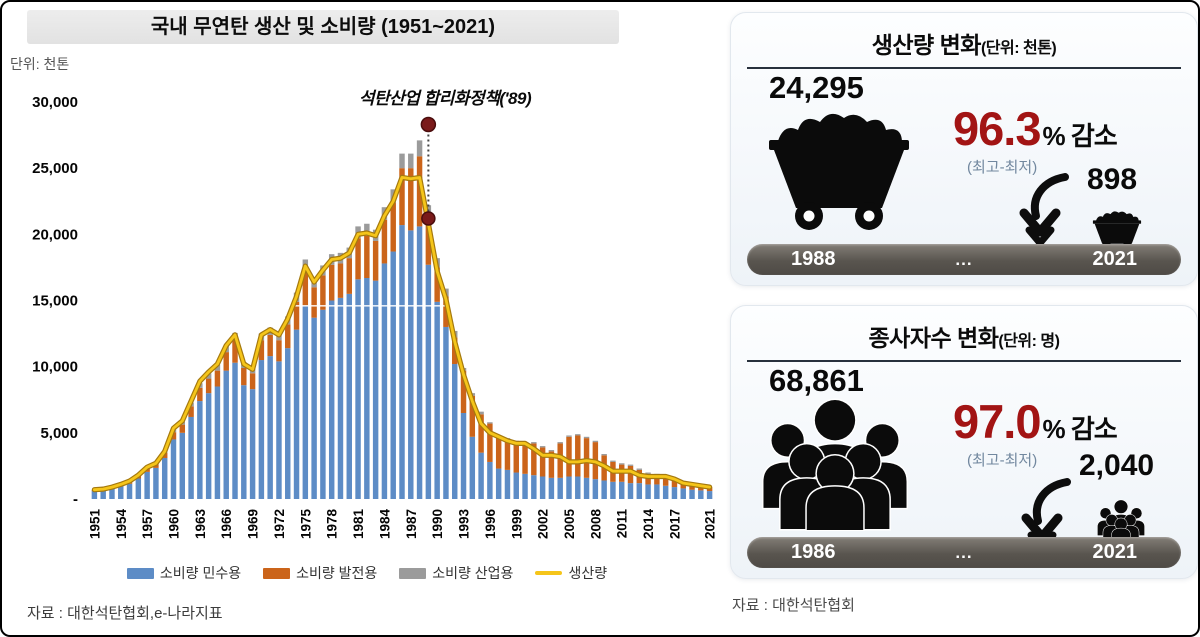  I want to click on people-group-icon, so click(835, 464).